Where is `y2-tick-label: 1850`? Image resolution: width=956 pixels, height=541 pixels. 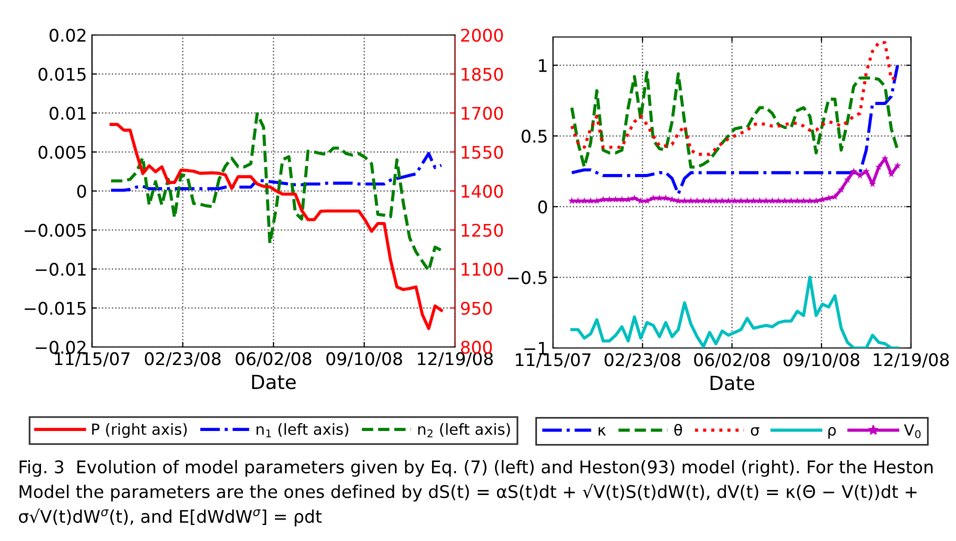 y2-tick-label: 1850 is located at coordinates (482, 74).